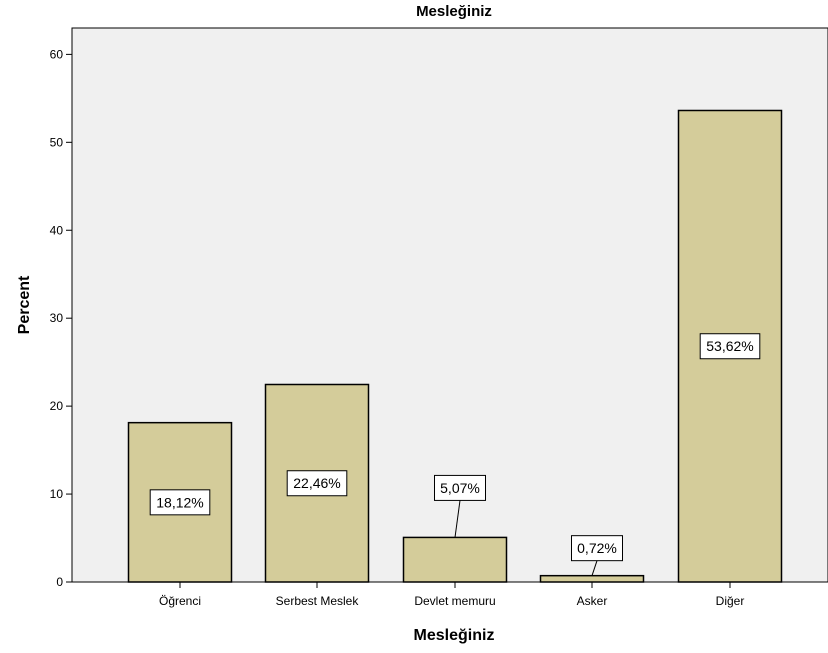  Describe the element at coordinates (57, 406) in the screenshot. I see `y-tick-label: 20` at that location.